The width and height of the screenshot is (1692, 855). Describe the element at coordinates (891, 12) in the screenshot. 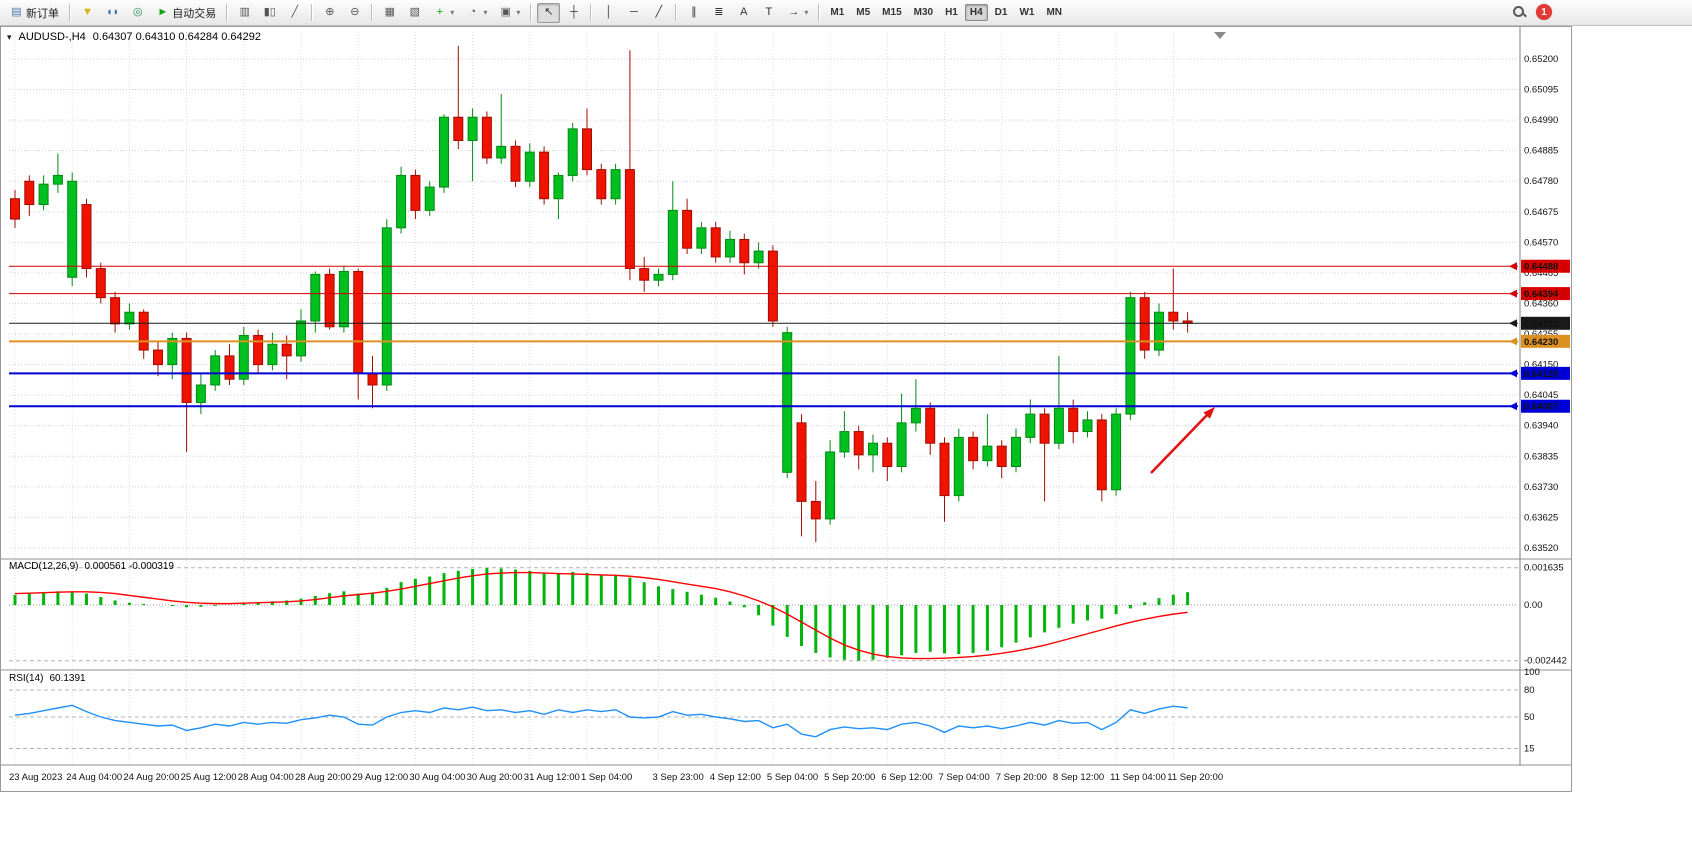

I see `timeframe-m15: M15` at that location.